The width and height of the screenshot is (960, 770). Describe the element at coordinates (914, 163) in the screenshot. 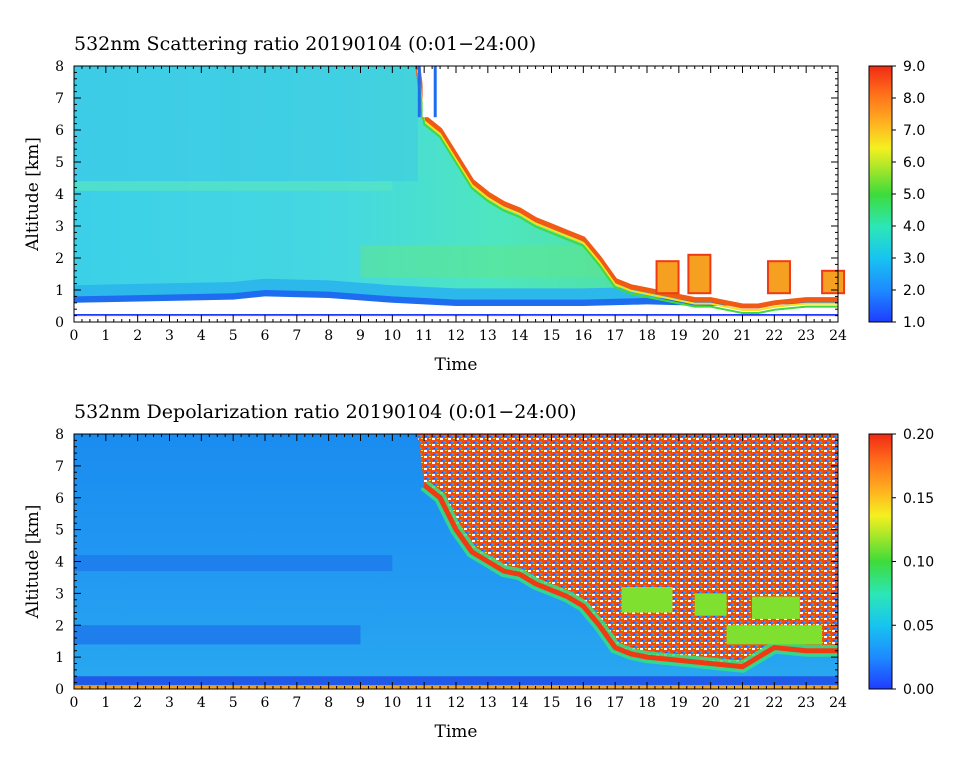

I see `colorbar-tick-label: 6.0` at that location.